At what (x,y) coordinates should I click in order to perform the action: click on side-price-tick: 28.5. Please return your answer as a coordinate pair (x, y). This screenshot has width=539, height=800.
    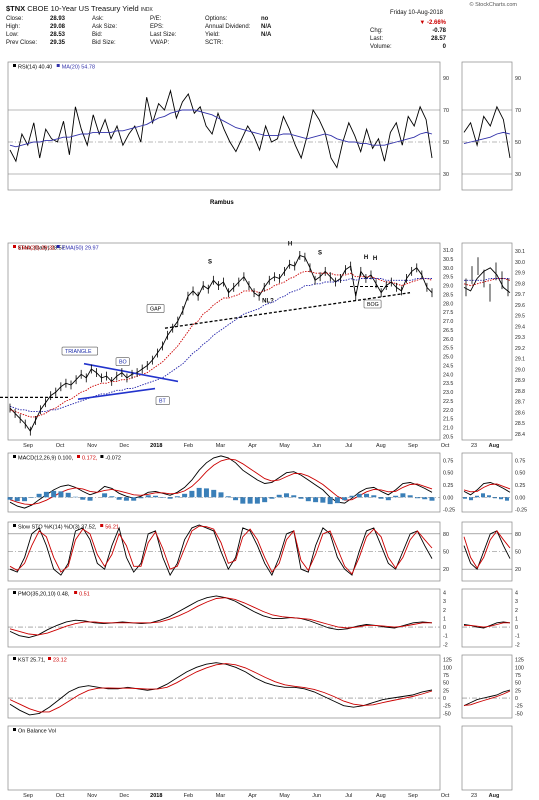
    Looking at the image, I should click on (520, 424).